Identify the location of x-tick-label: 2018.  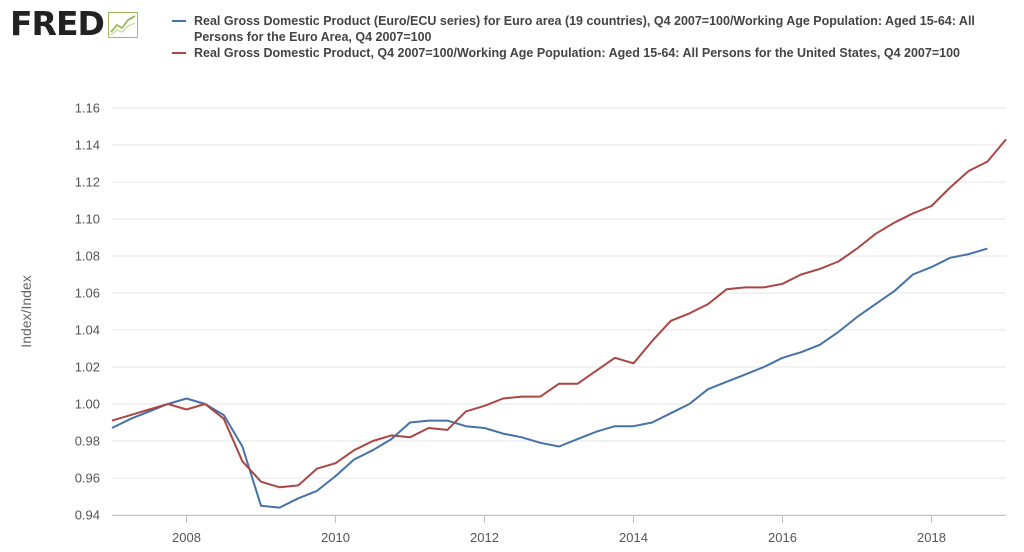
(931, 537).